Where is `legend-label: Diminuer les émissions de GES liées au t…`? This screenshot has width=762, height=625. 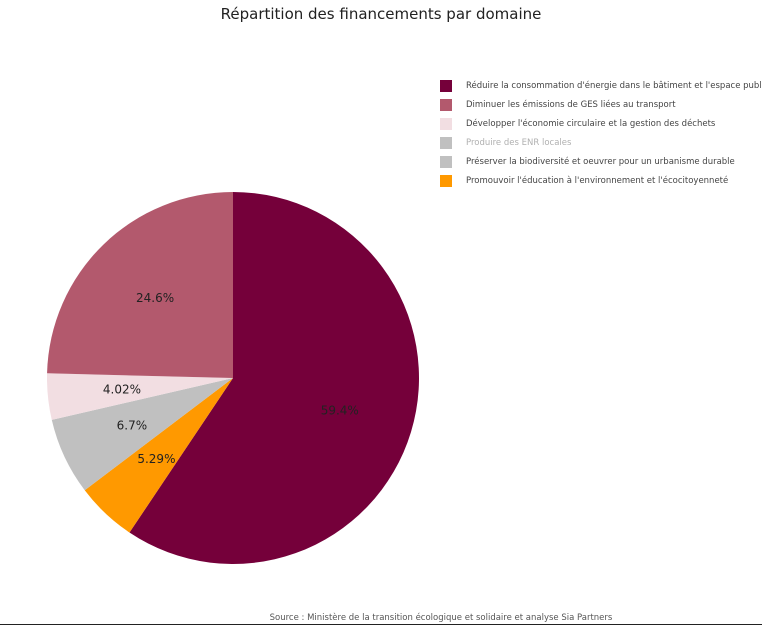
legend-label: Diminuer les émissions de GES liées au t… is located at coordinates (571, 104).